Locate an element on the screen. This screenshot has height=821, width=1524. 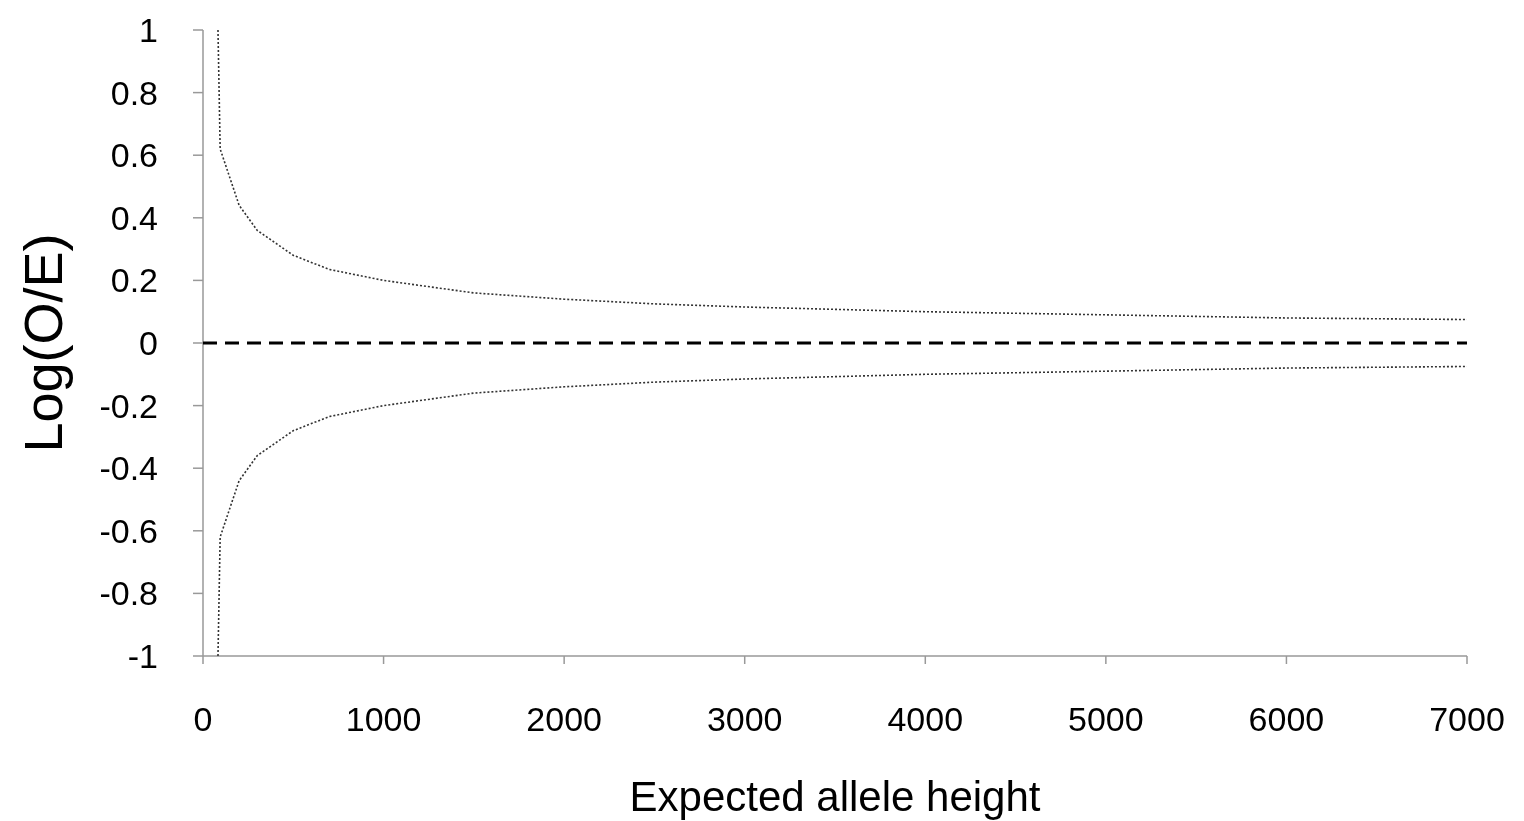
x-tick-label: 0 is located at coordinates (203, 719).